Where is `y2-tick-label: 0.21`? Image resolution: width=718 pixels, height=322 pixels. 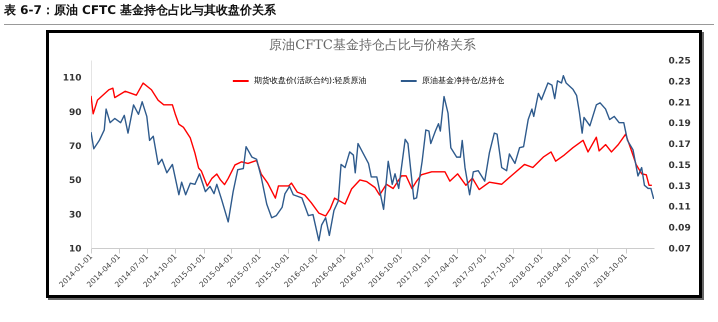
y2-tick-label: 0.21 is located at coordinates (679, 103).